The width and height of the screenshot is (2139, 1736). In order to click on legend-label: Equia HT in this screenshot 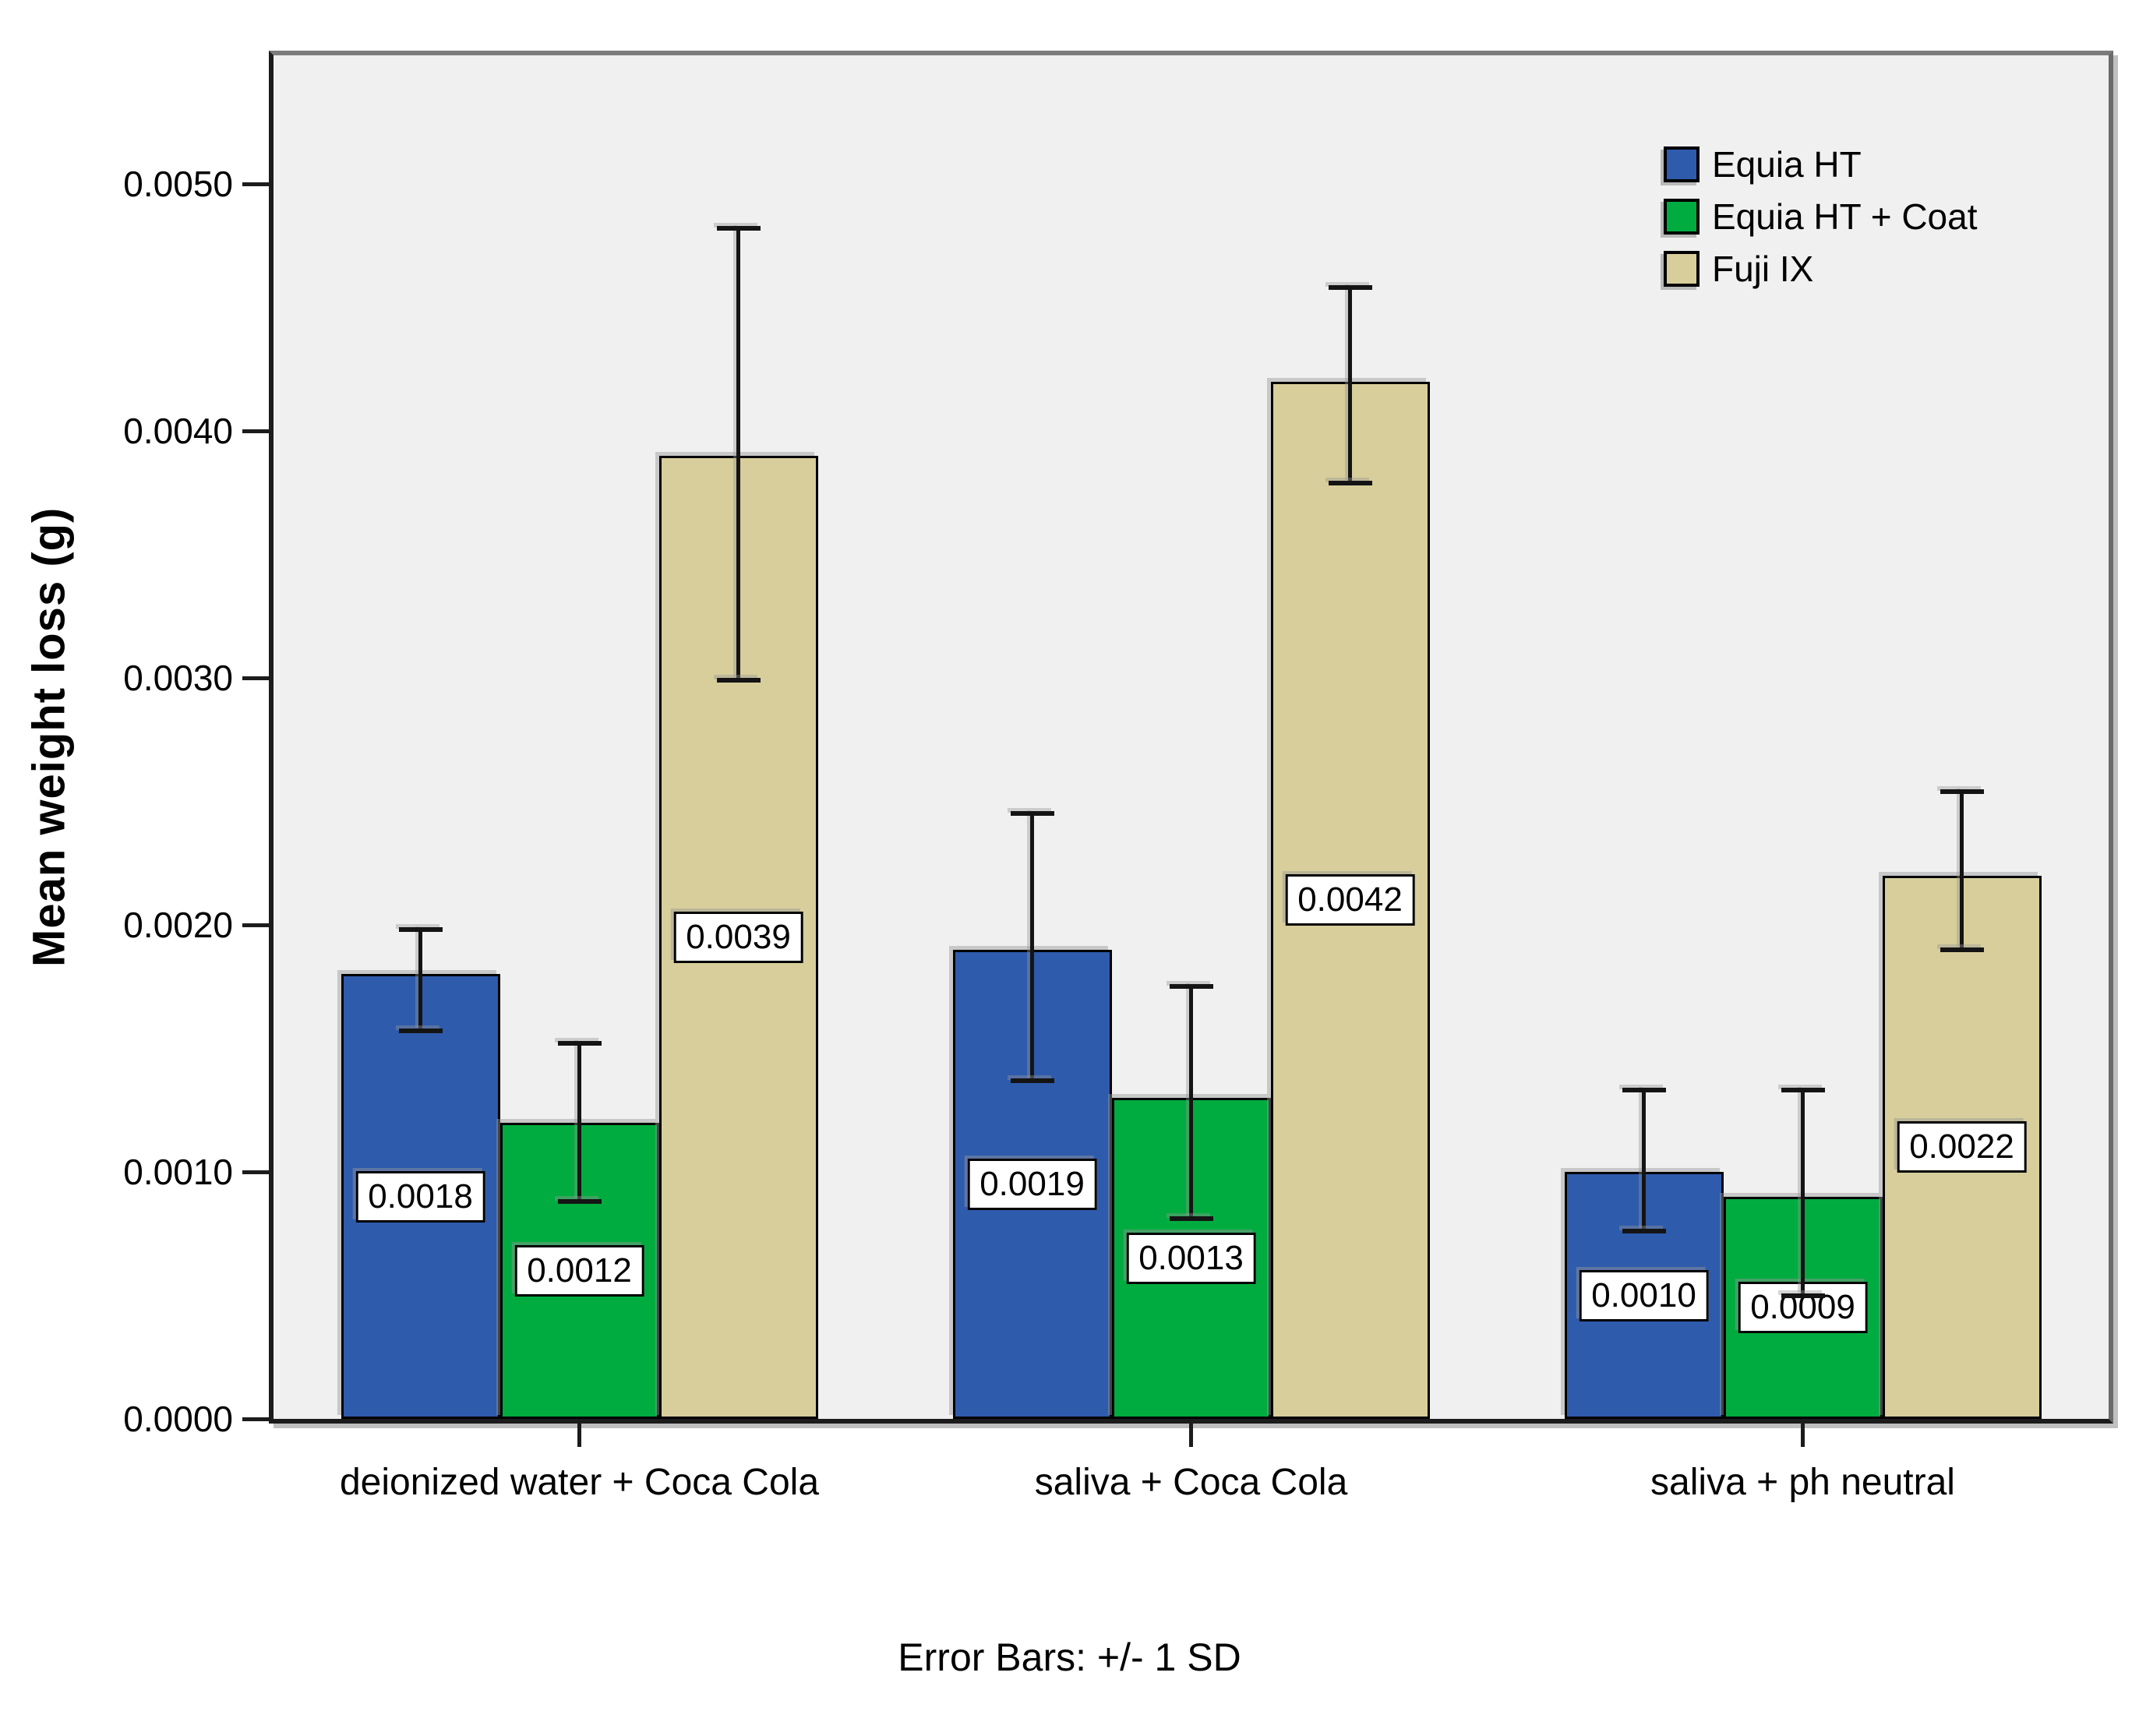, I will do `click(1787, 164)`.